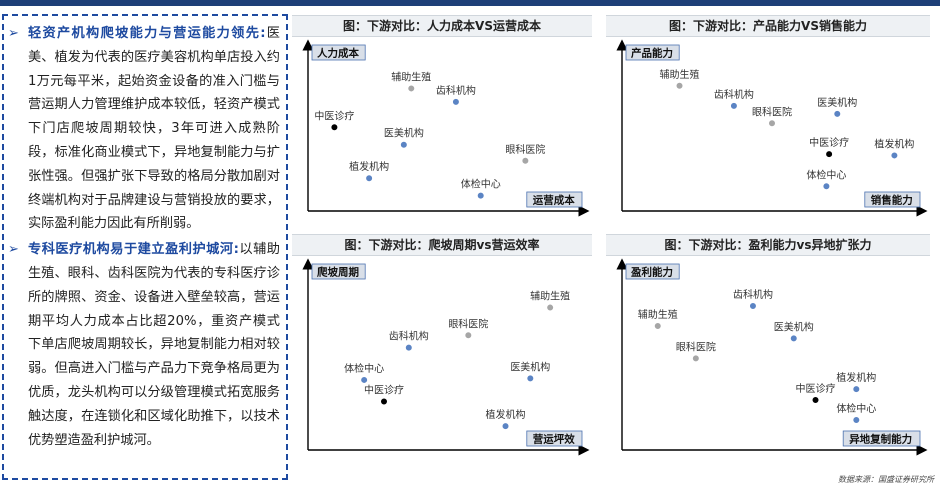 The width and height of the screenshot is (940, 485). I want to click on x-axis-label: 营运坪效, so click(554, 439).